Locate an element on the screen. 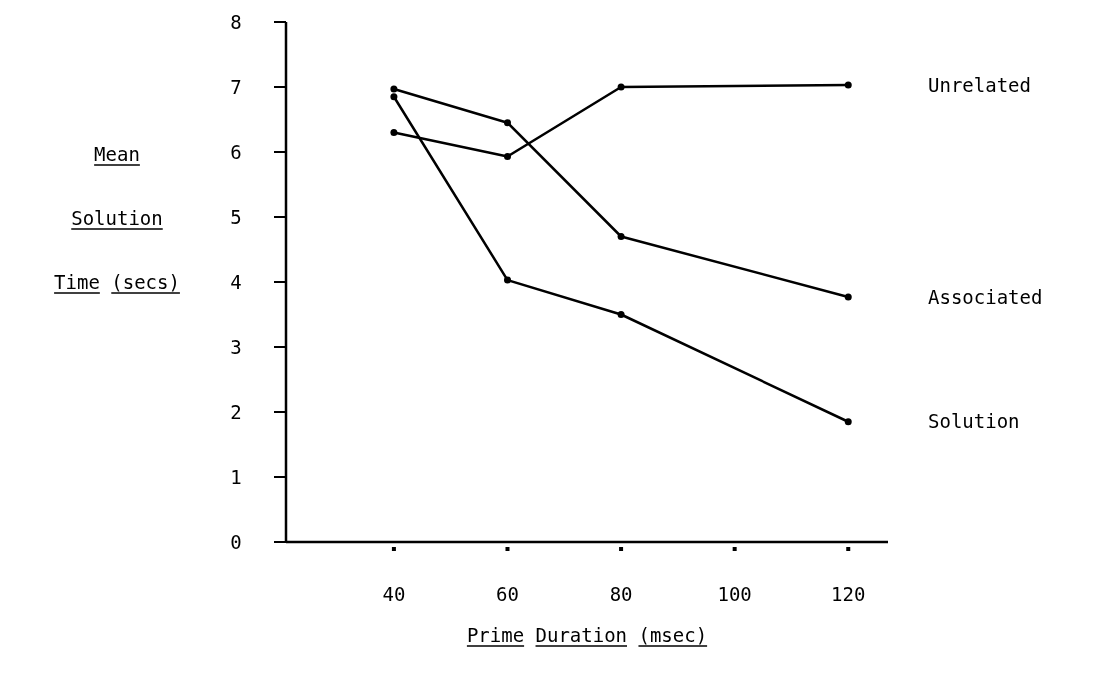 This screenshot has height=676, width=1094. text: Mean Solution Time (secs) is located at coordinates (117, 218).